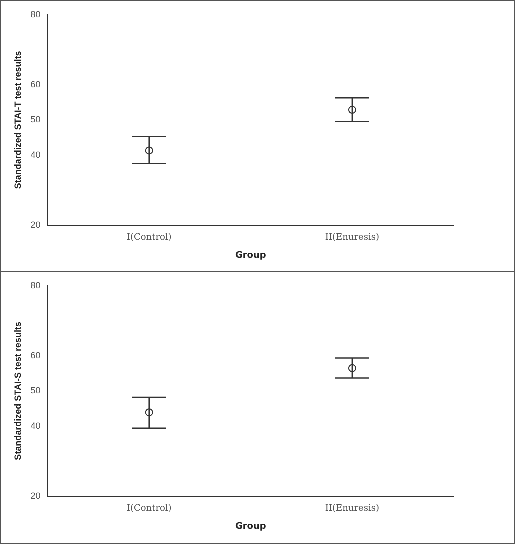 This screenshot has width=517, height=550. Describe the element at coordinates (17, 391) in the screenshot. I see `y-axis-title: Standardized STAI-S test results` at that location.